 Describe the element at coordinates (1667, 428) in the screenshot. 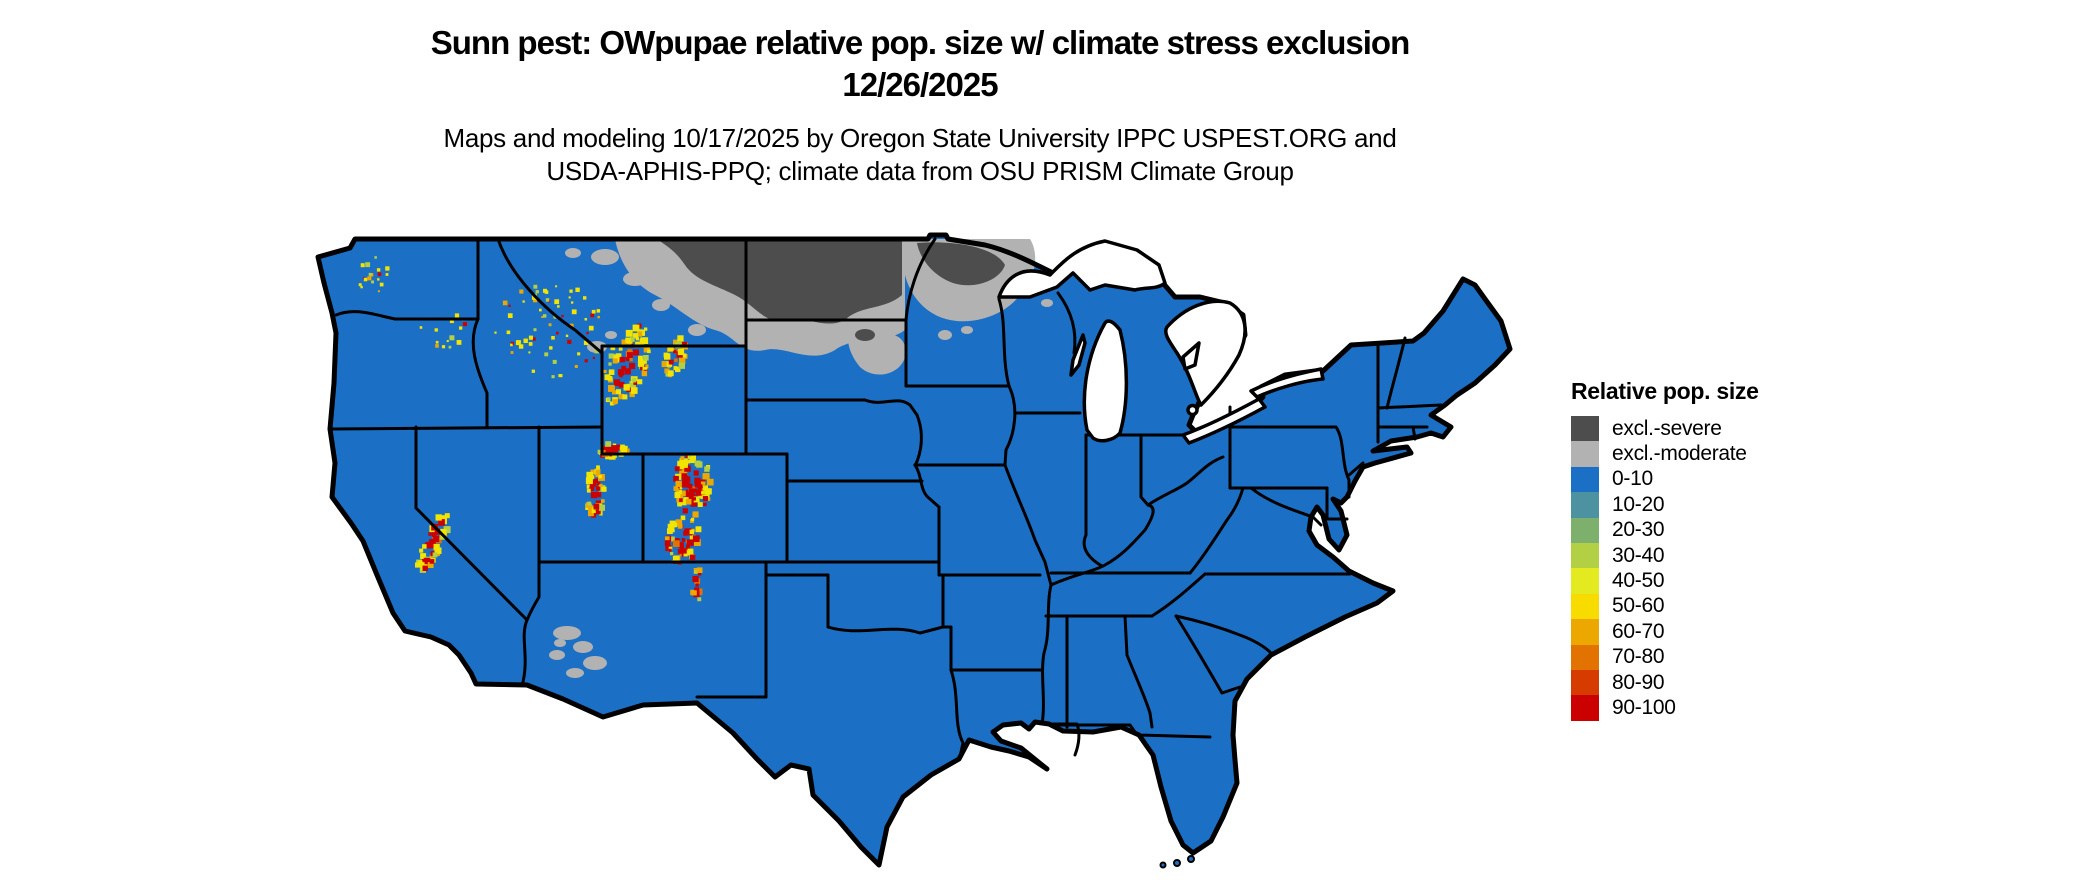

I see `legend-label: excl.-severe` at that location.